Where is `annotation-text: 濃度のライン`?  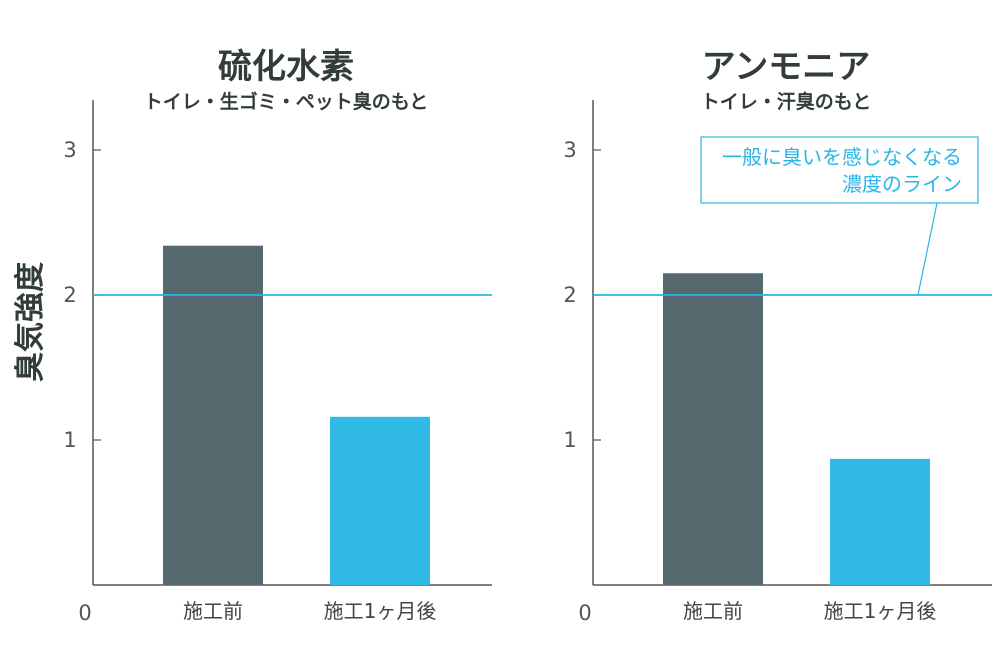
annotation-text: 濃度のライン is located at coordinates (902, 184).